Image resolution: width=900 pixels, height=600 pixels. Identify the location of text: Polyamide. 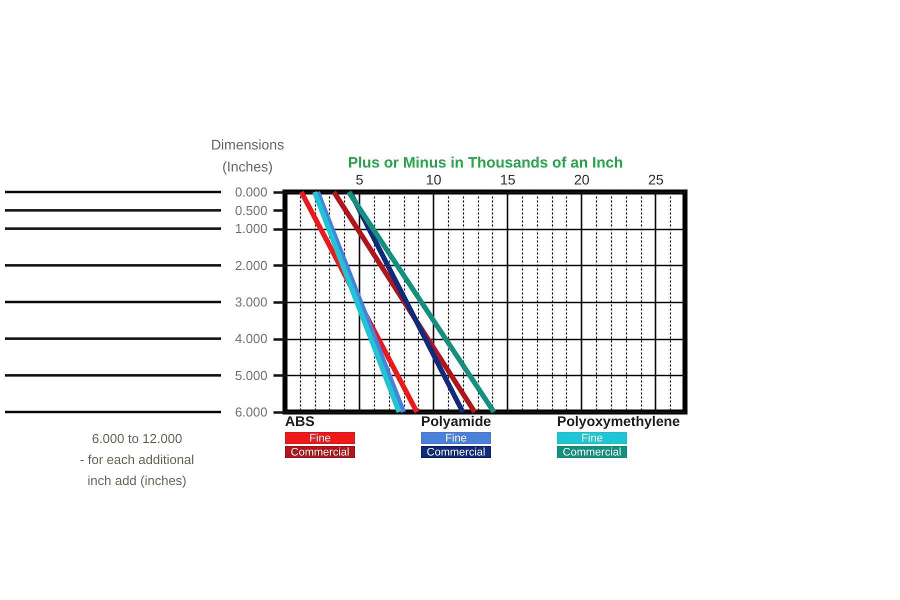
(456, 421).